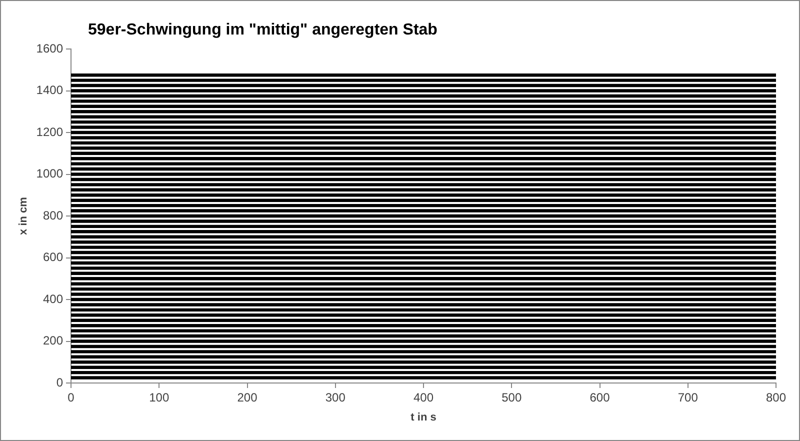  Describe the element at coordinates (50, 131) in the screenshot. I see `y-tick-label: 1200` at that location.